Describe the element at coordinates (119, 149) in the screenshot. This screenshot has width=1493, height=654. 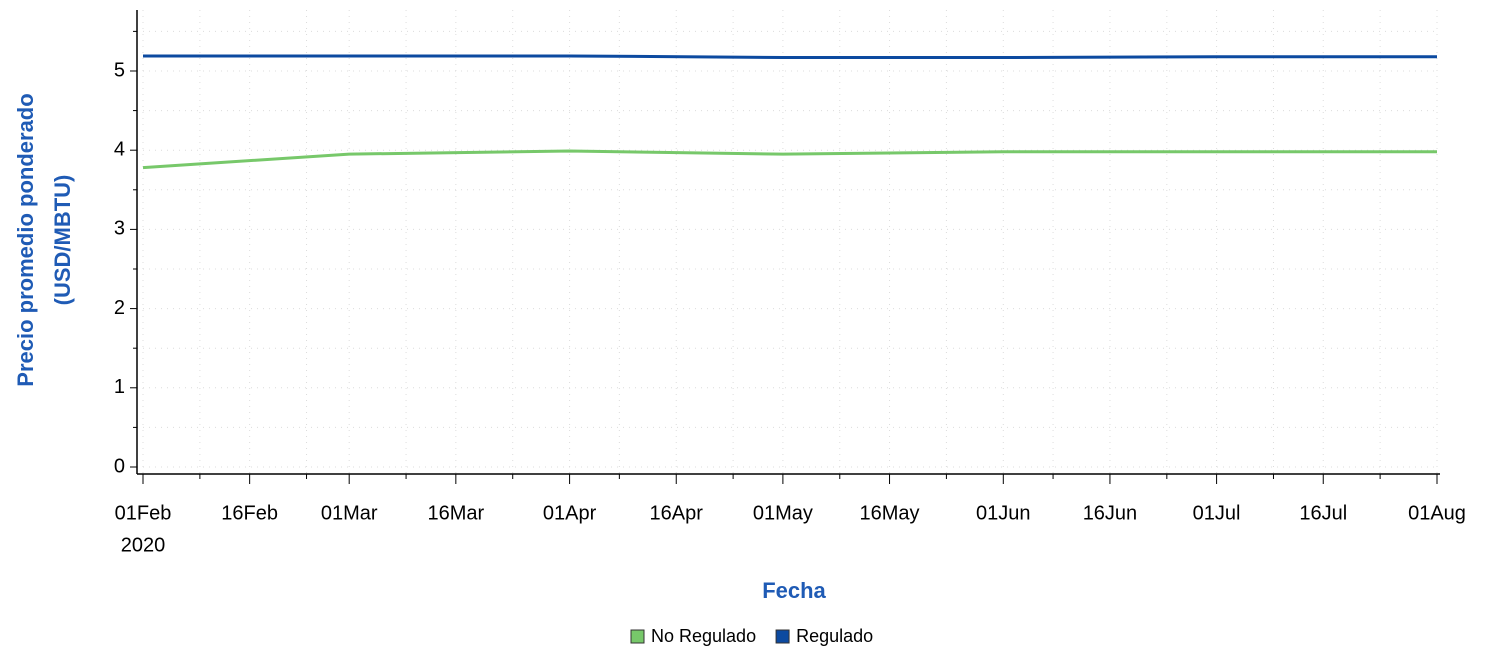
I see `y-tick-label: 4` at that location.